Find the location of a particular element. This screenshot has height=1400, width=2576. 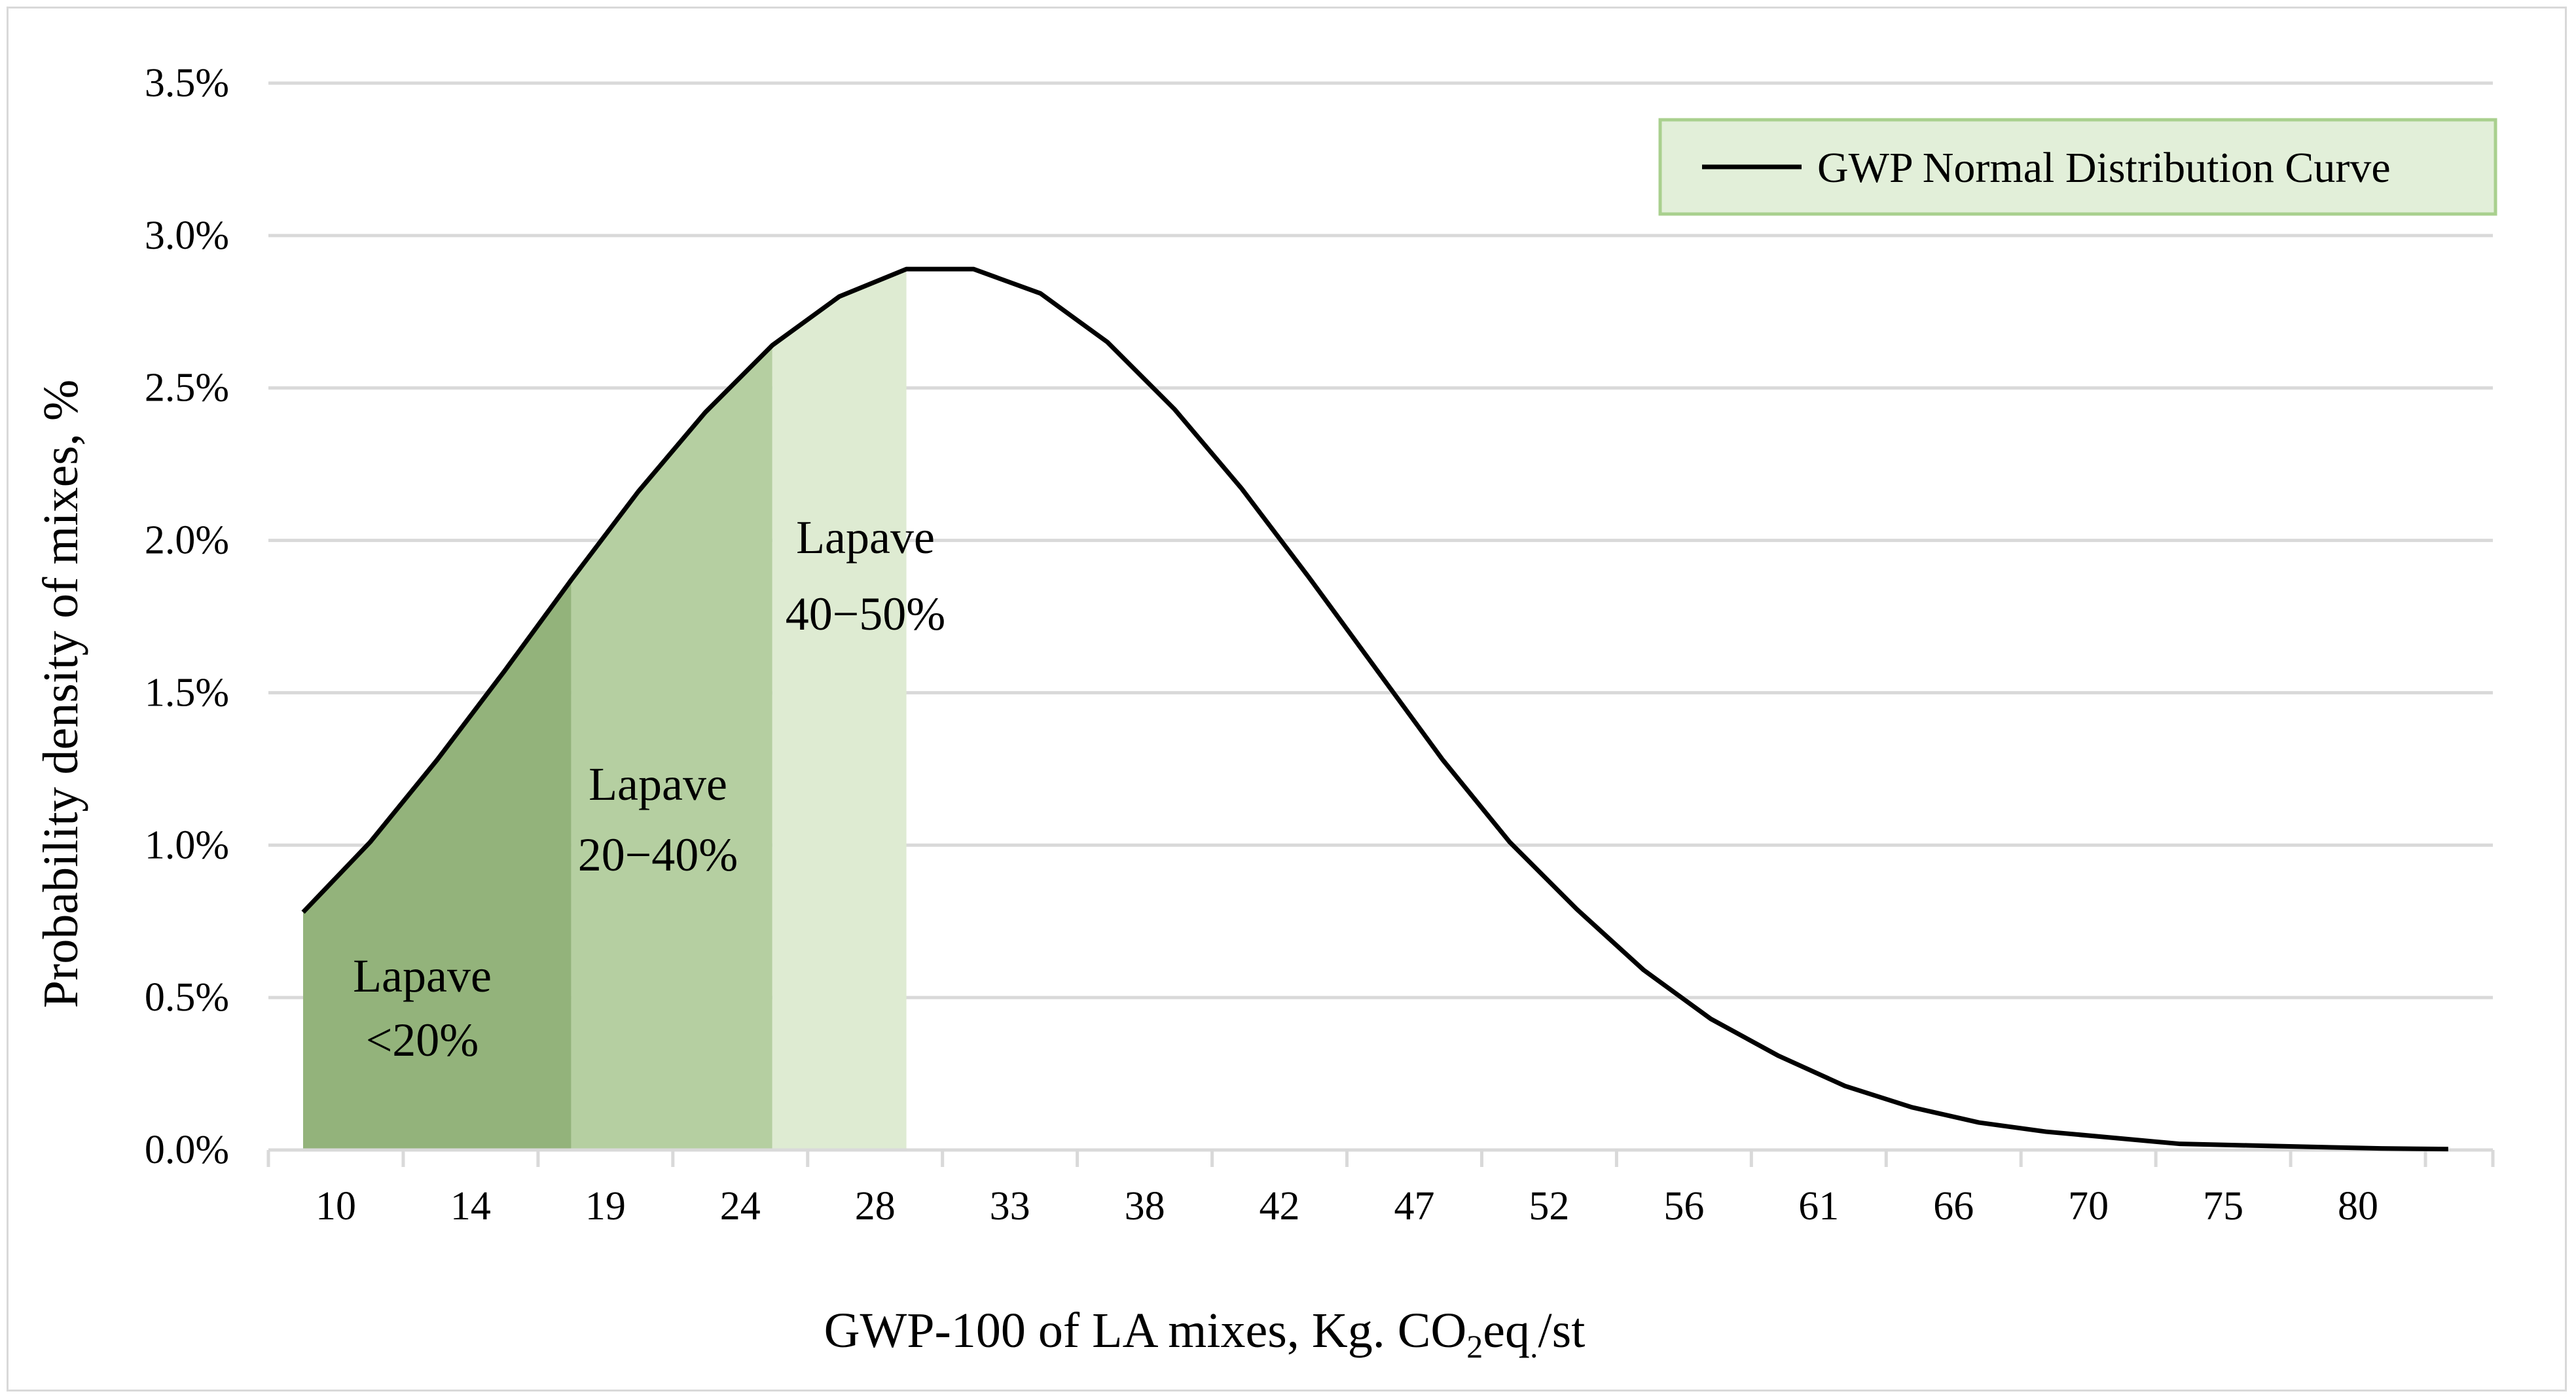

x-tick-label: 61 is located at coordinates (1818, 1206).